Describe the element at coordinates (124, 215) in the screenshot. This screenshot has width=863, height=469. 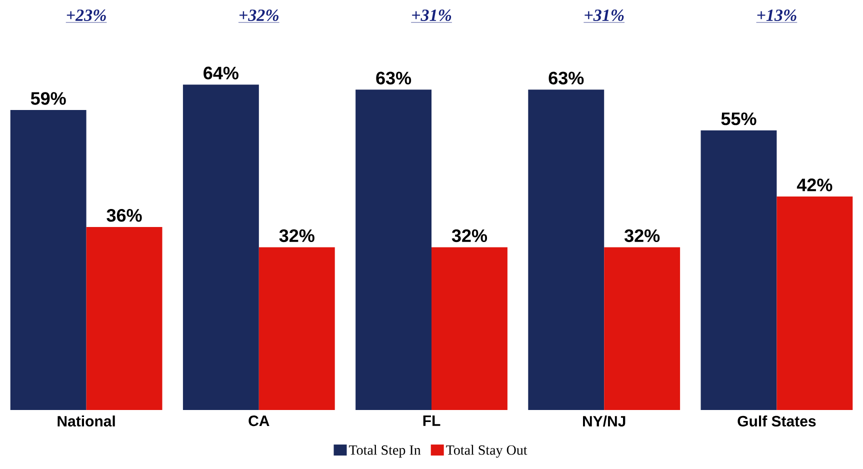
I see `data-label: 36%` at that location.